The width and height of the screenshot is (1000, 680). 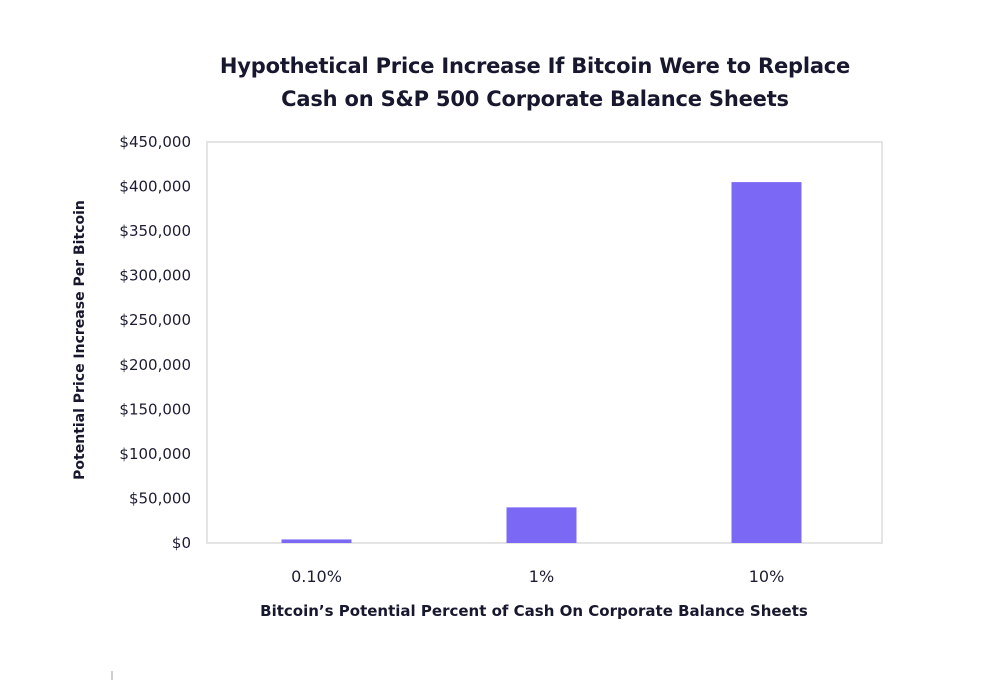 I want to click on y-axis-label: Potential Price Increase Per Bitcoin, so click(x=80, y=340).